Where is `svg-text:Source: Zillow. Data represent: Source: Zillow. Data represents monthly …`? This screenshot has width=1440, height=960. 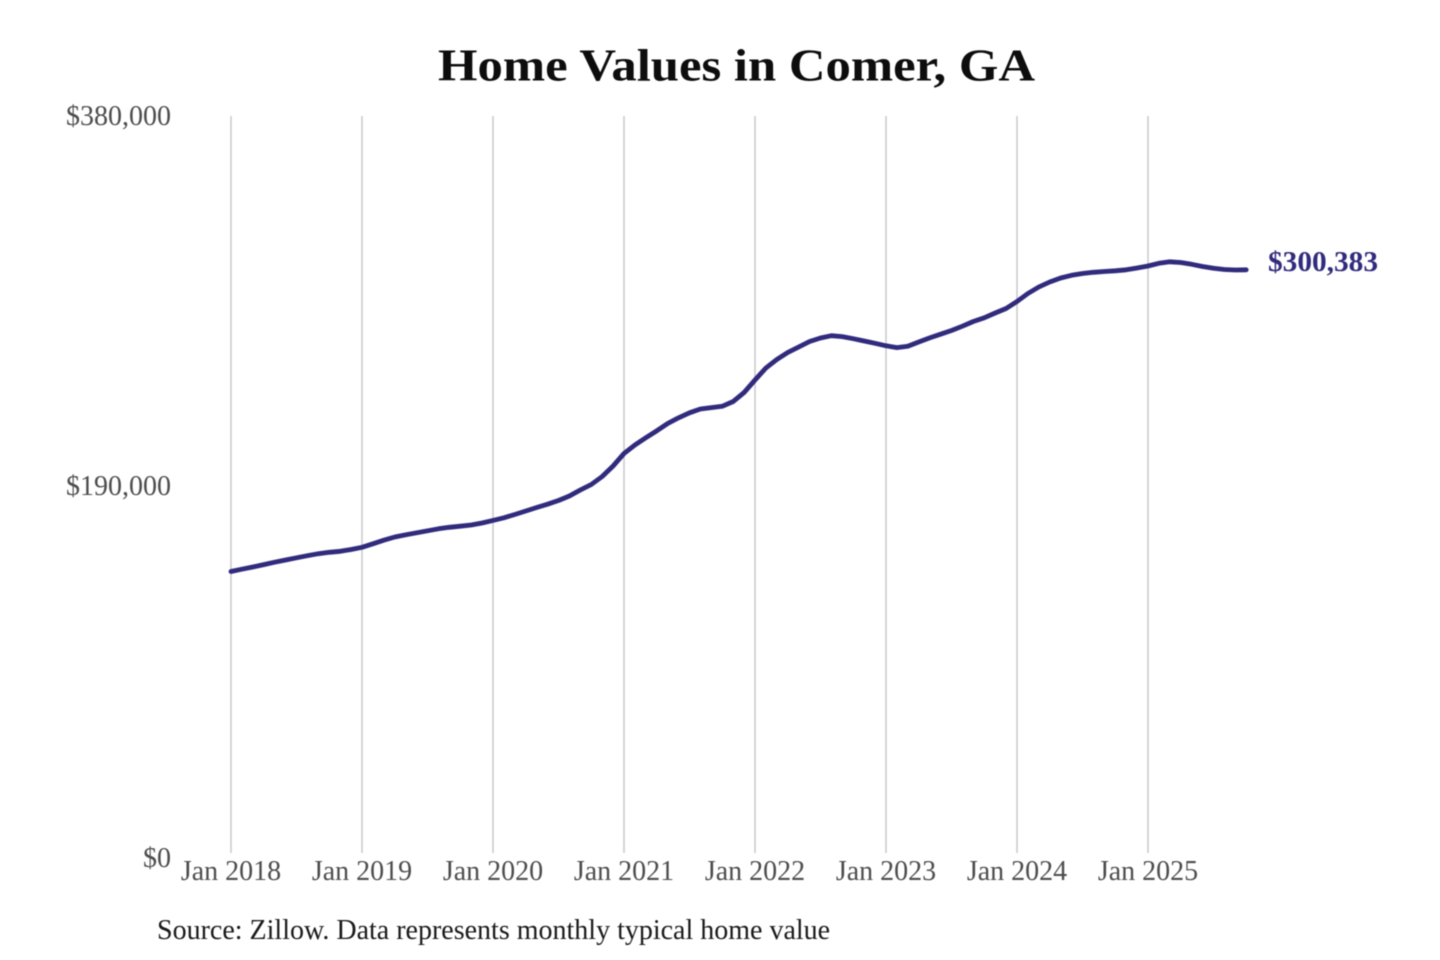 svg-text:Source: Zillow. Data represent: Source: Zillow. Data represents monthly … is located at coordinates (493, 930).